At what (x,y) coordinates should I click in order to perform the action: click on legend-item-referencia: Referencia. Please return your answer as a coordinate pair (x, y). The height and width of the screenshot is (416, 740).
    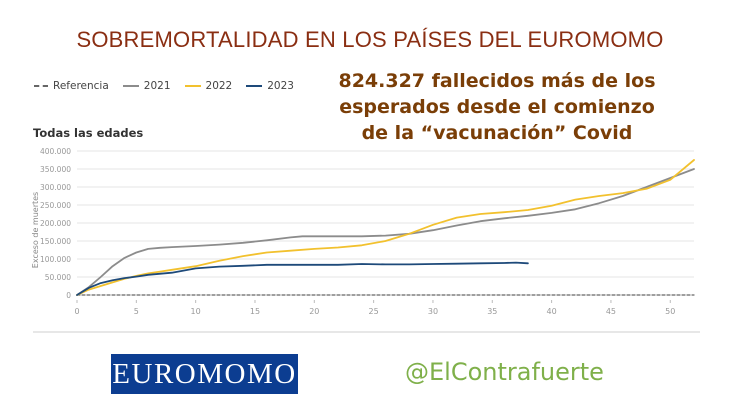
    Looking at the image, I should click on (71, 86).